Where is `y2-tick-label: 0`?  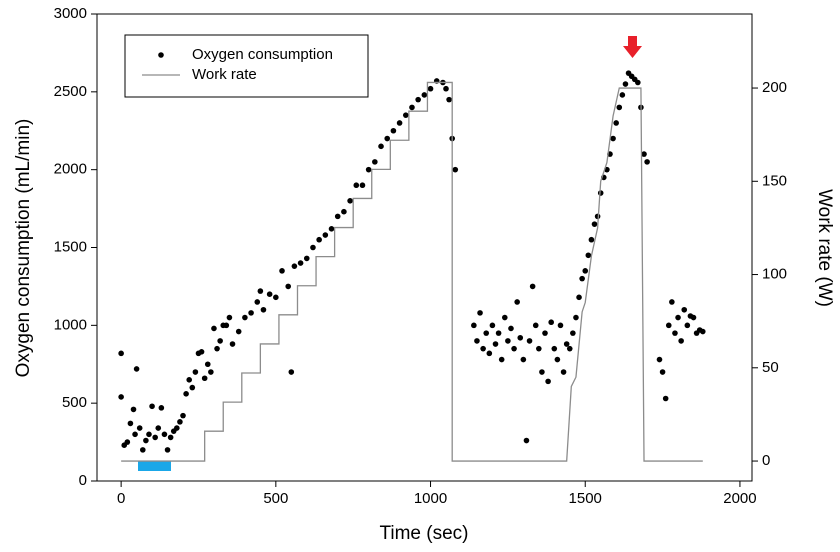 y2-tick-label: 0 is located at coordinates (766, 460).